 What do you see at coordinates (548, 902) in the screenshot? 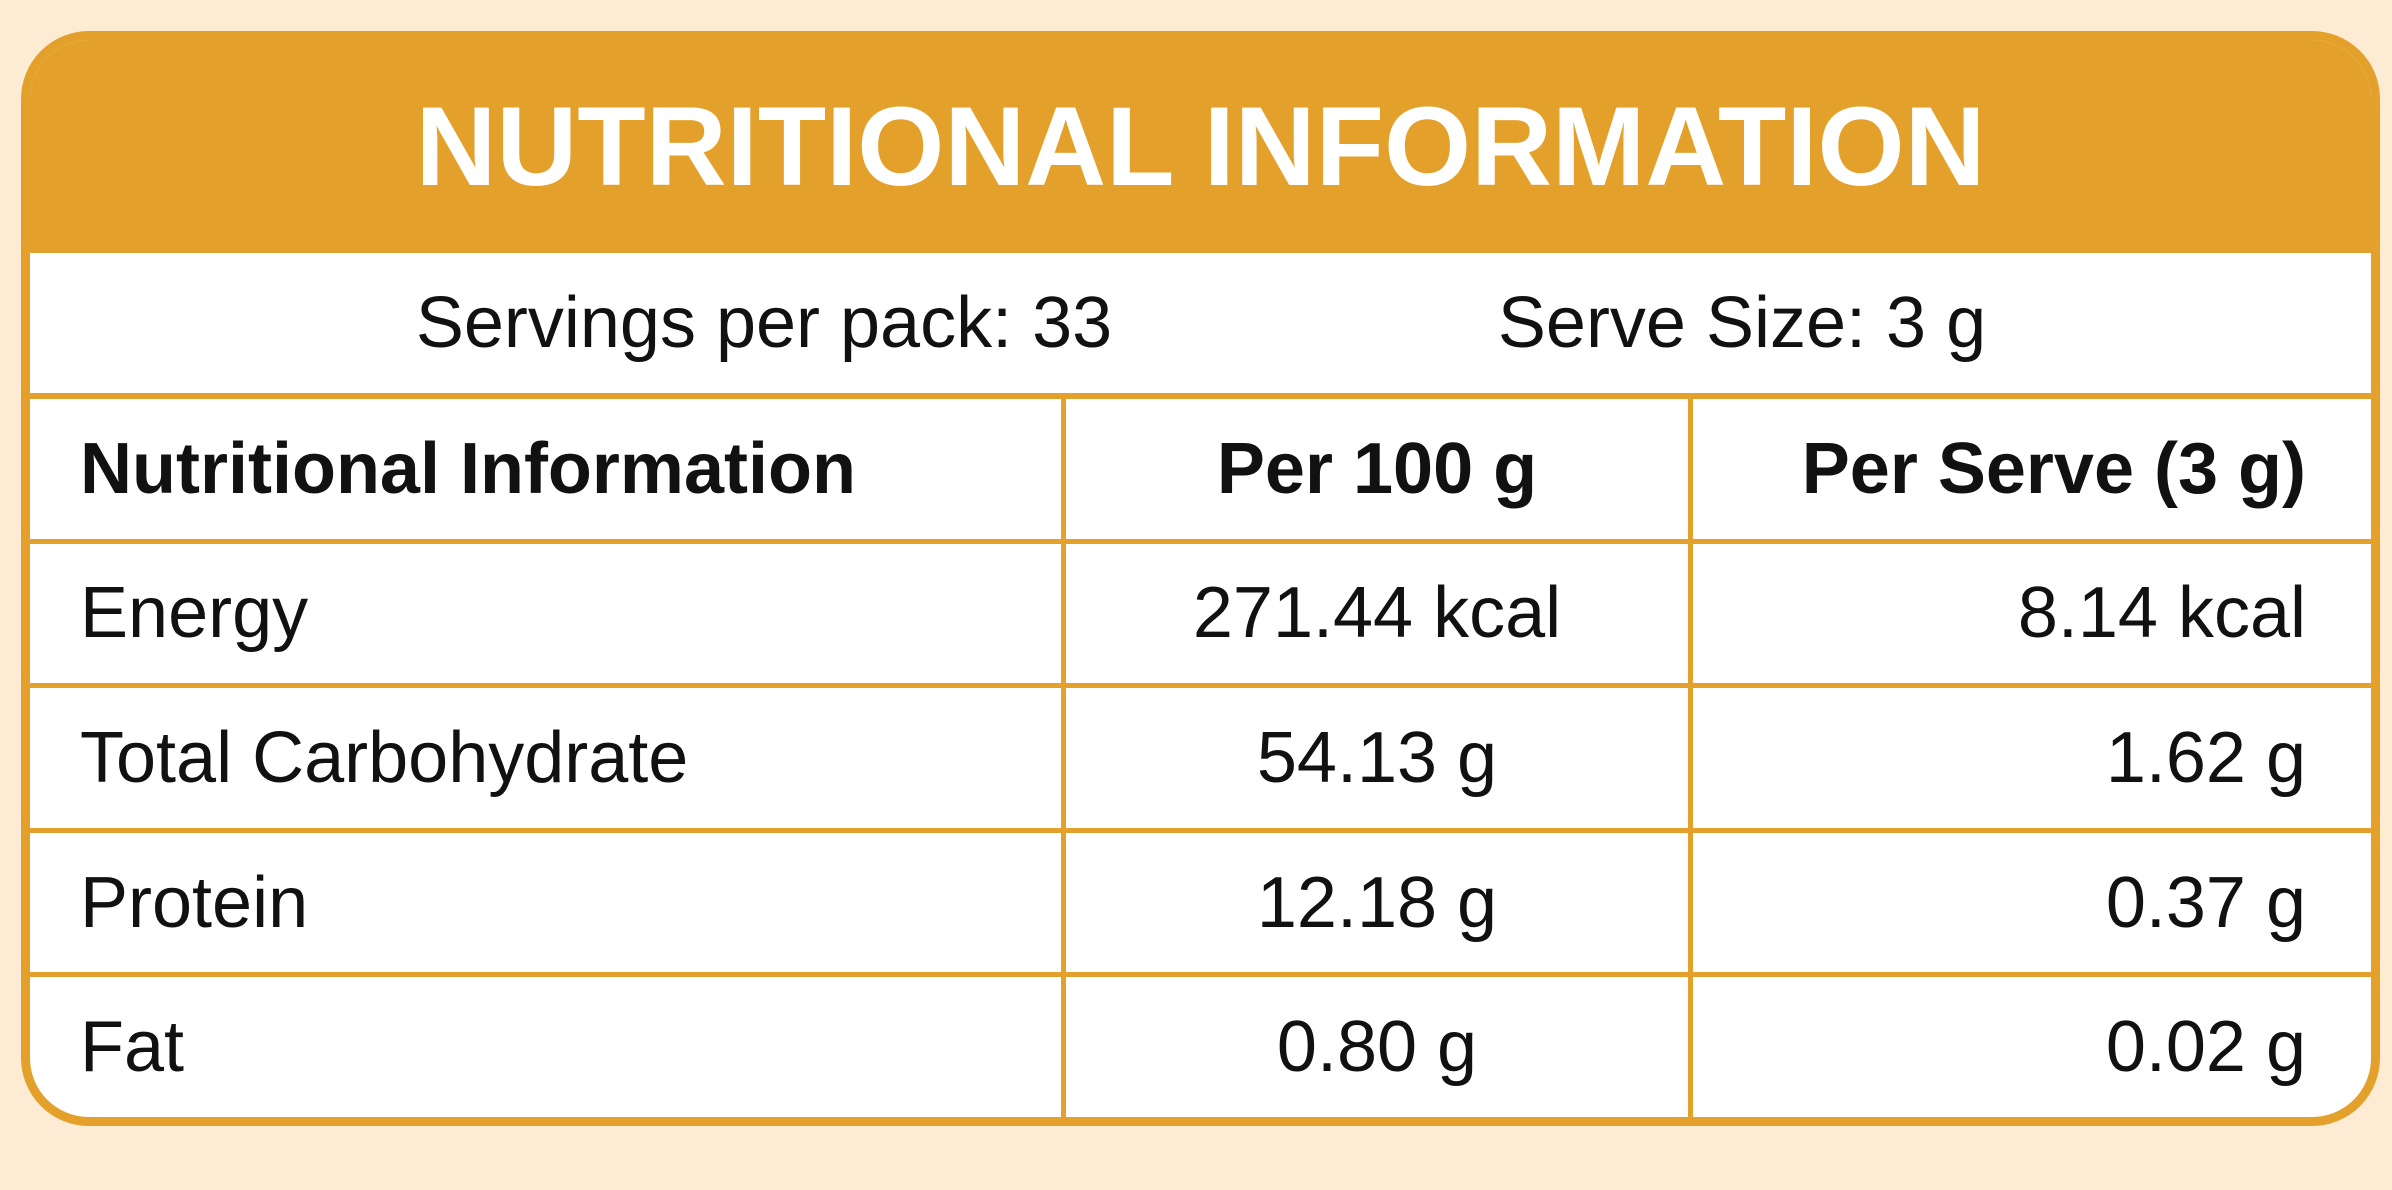
I see `table-cell: Protein` at bounding box center [548, 902].